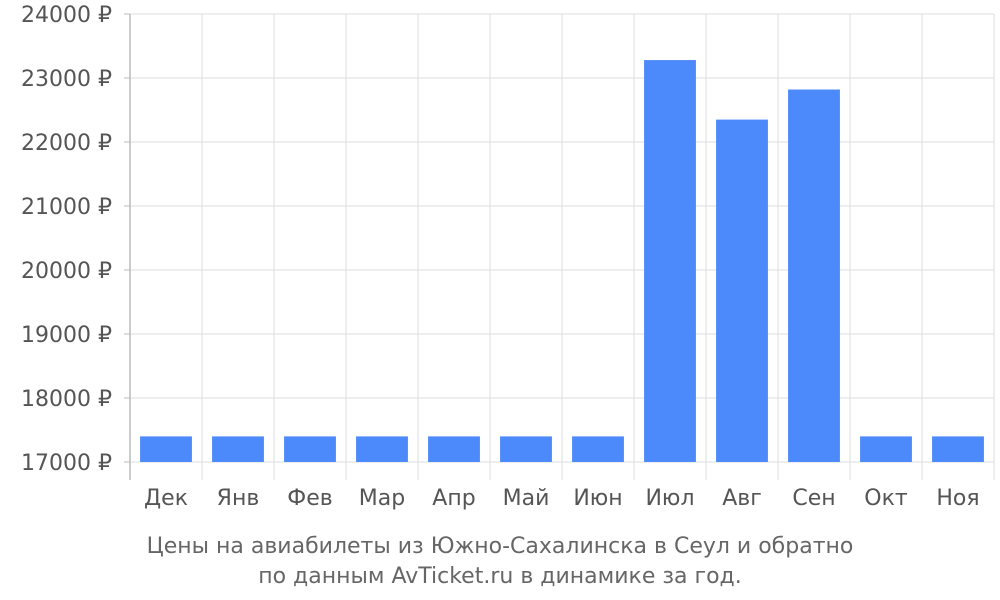 The image size is (1000, 600). Describe the element at coordinates (598, 449) in the screenshot. I see `bar-Июн` at that location.